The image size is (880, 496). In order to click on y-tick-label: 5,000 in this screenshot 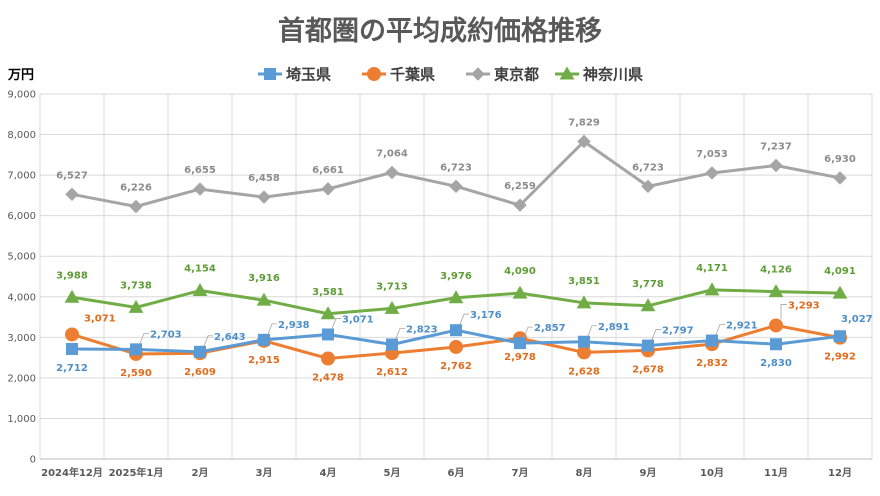, I will do `click(21, 257)`.